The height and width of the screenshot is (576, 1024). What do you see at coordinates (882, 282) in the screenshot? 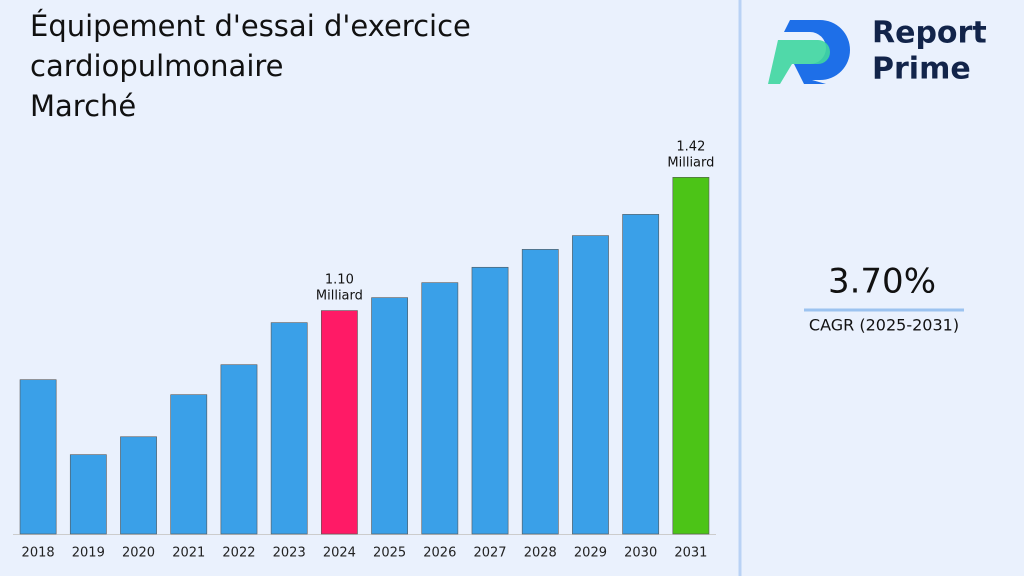
I see `cagr-value: 3.70%` at bounding box center [882, 282].